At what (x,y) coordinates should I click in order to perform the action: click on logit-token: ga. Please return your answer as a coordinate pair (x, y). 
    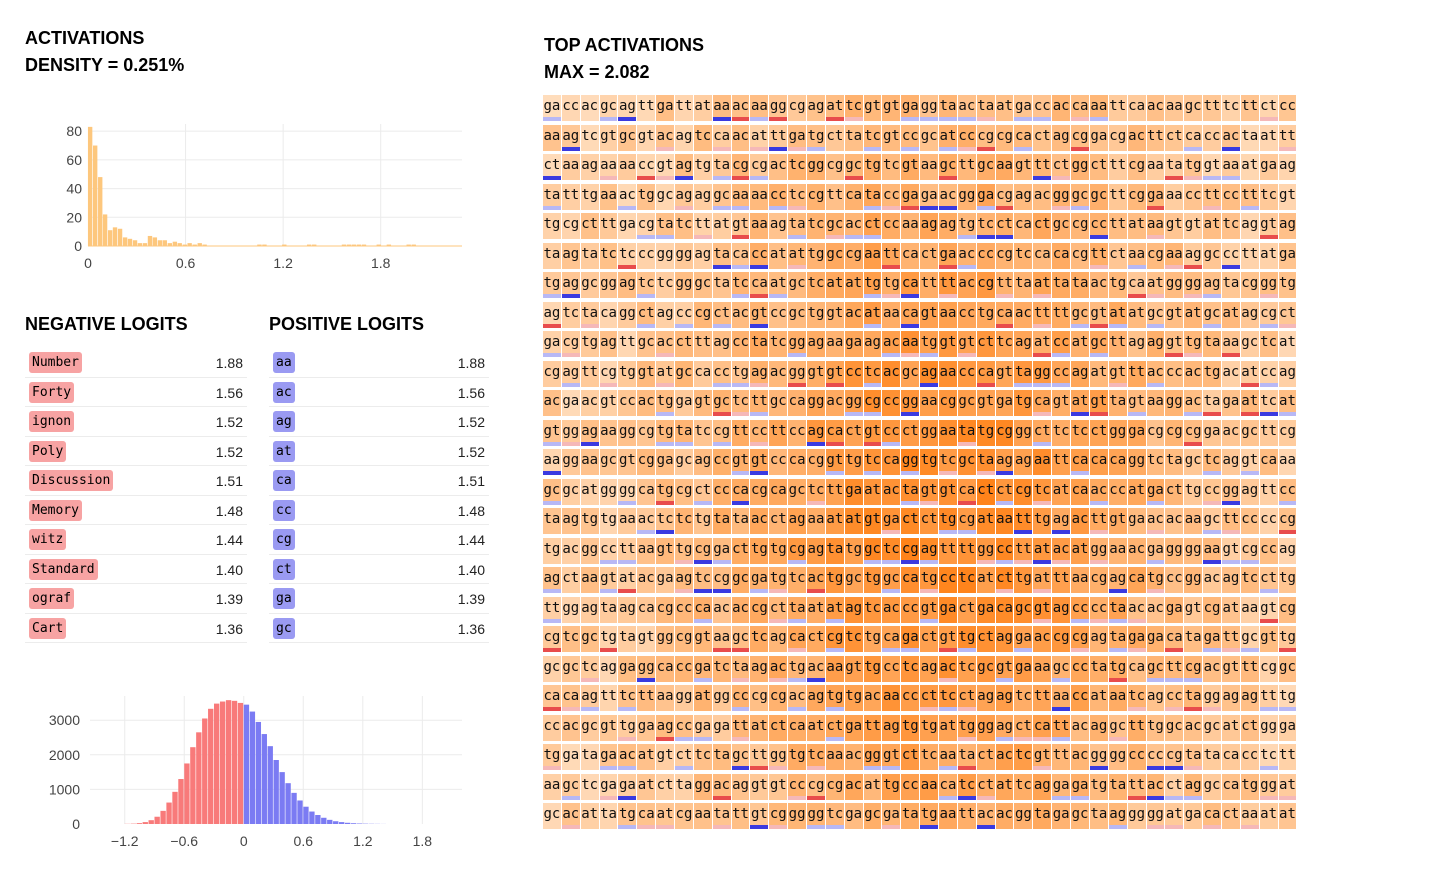
    Looking at the image, I should click on (284, 598).